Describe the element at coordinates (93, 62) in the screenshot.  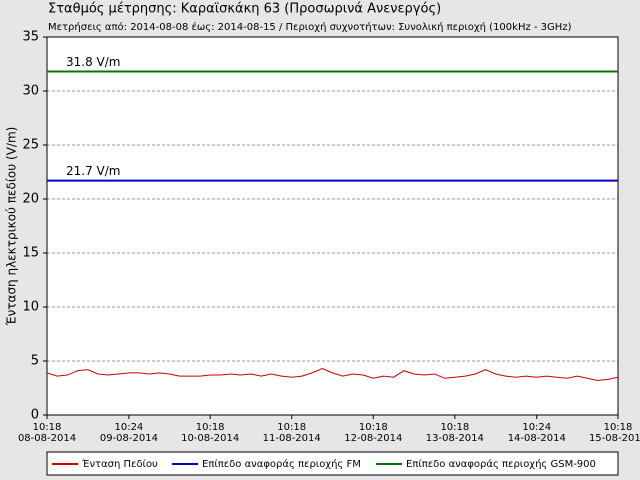
I see `reference-label: 31.8 V/m` at that location.